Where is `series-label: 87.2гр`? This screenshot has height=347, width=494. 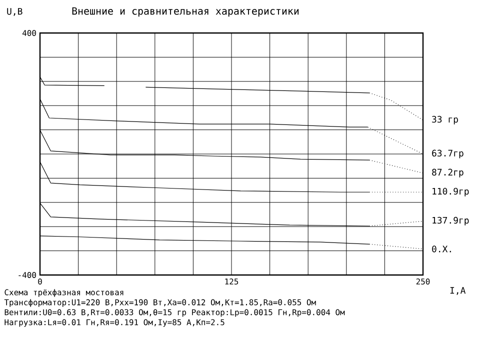 series-label: 87.2гр is located at coordinates (448, 173).